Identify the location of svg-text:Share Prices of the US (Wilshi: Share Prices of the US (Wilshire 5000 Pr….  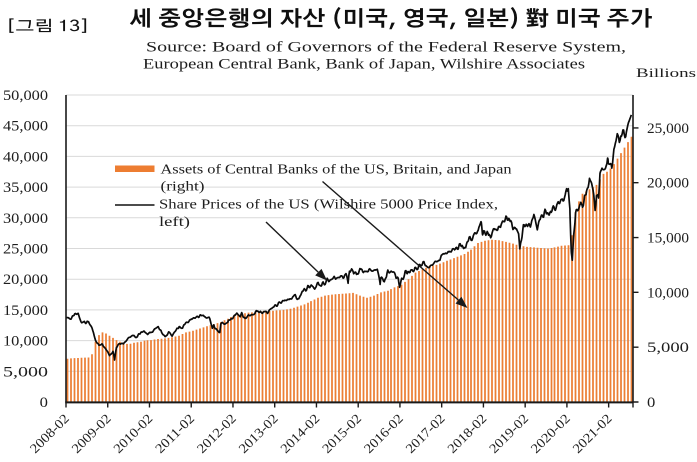
(328, 204).